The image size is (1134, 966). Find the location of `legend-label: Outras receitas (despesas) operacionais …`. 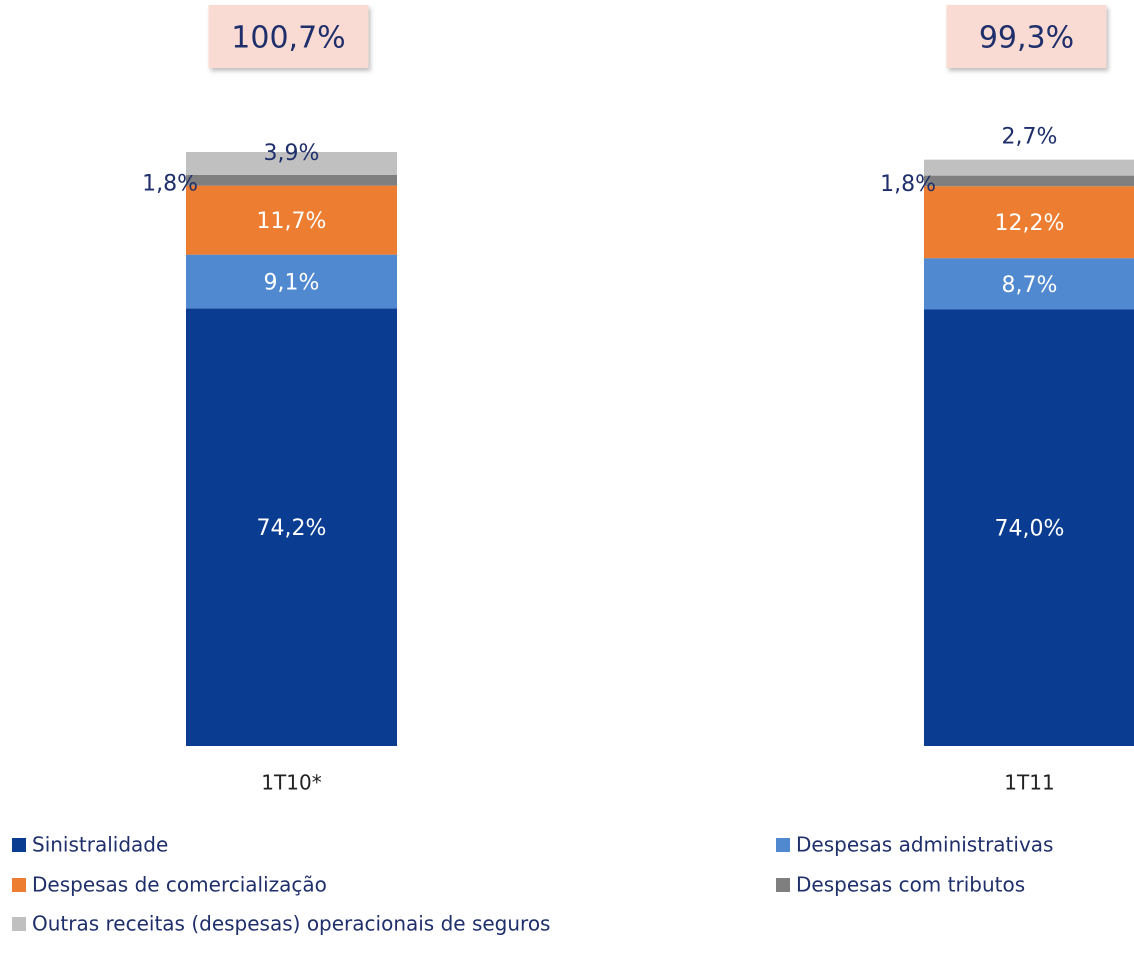

legend-label: Outras receitas (despesas) operacionais … is located at coordinates (291, 924).